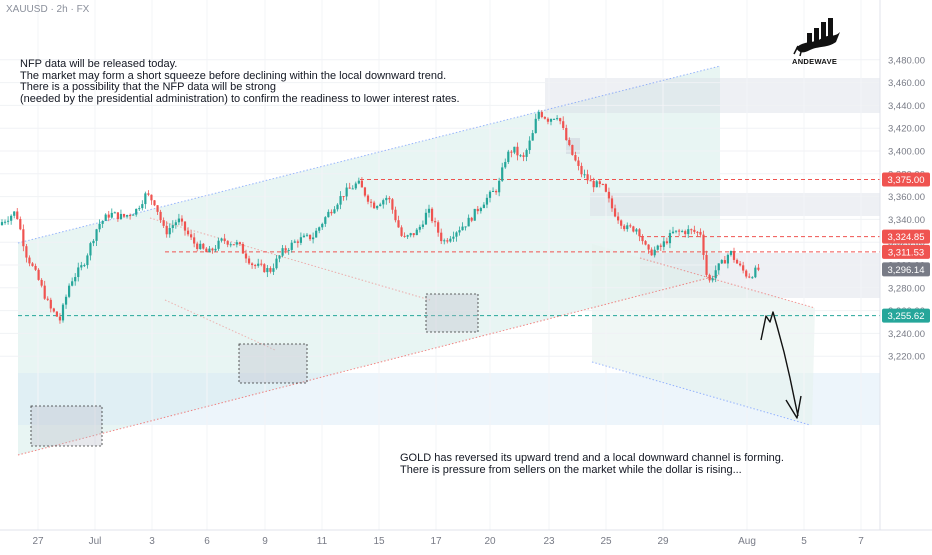 This screenshot has width=932, height=555. Describe the element at coordinates (793, 407) in the screenshot. I see `projection-arrowhead` at that location.